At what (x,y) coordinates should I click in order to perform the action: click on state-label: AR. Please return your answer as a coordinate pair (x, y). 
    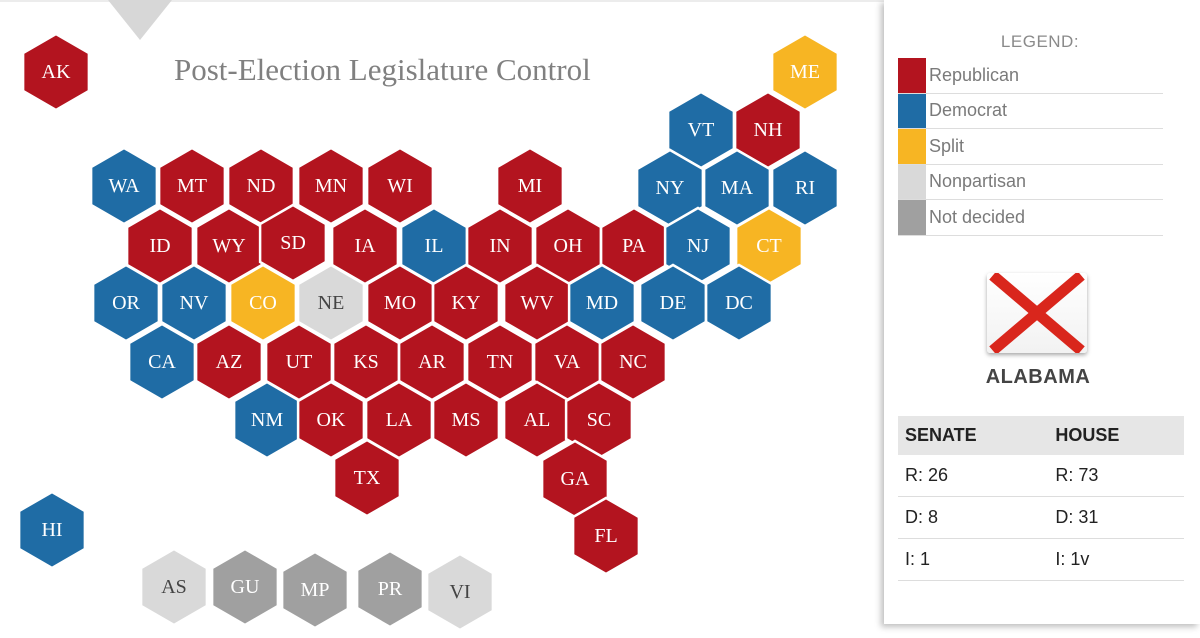
    Looking at the image, I should click on (432, 362).